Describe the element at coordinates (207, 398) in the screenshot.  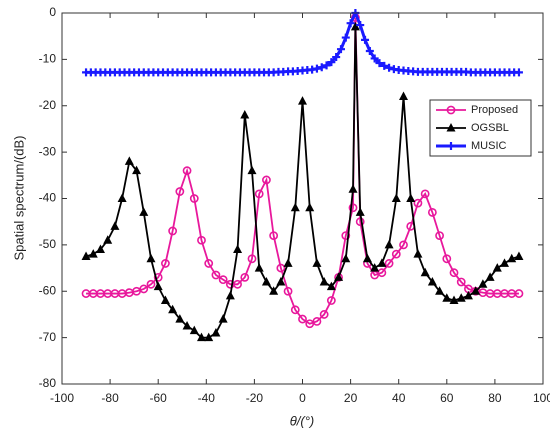
I see `x-tick-label: -40` at that location.